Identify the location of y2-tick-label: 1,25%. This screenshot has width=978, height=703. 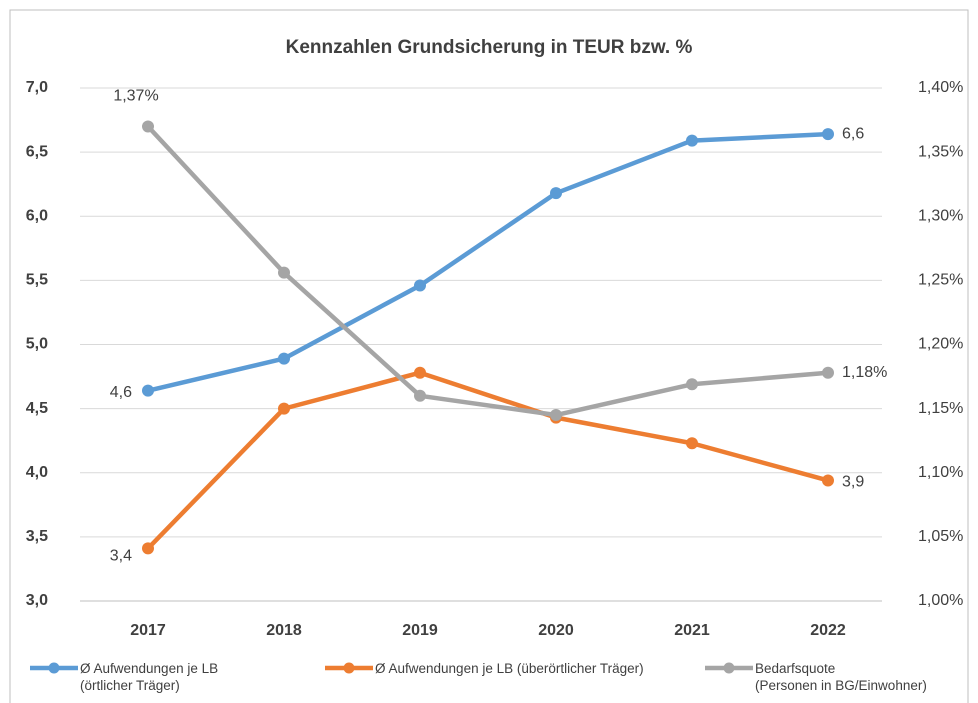
(940, 280).